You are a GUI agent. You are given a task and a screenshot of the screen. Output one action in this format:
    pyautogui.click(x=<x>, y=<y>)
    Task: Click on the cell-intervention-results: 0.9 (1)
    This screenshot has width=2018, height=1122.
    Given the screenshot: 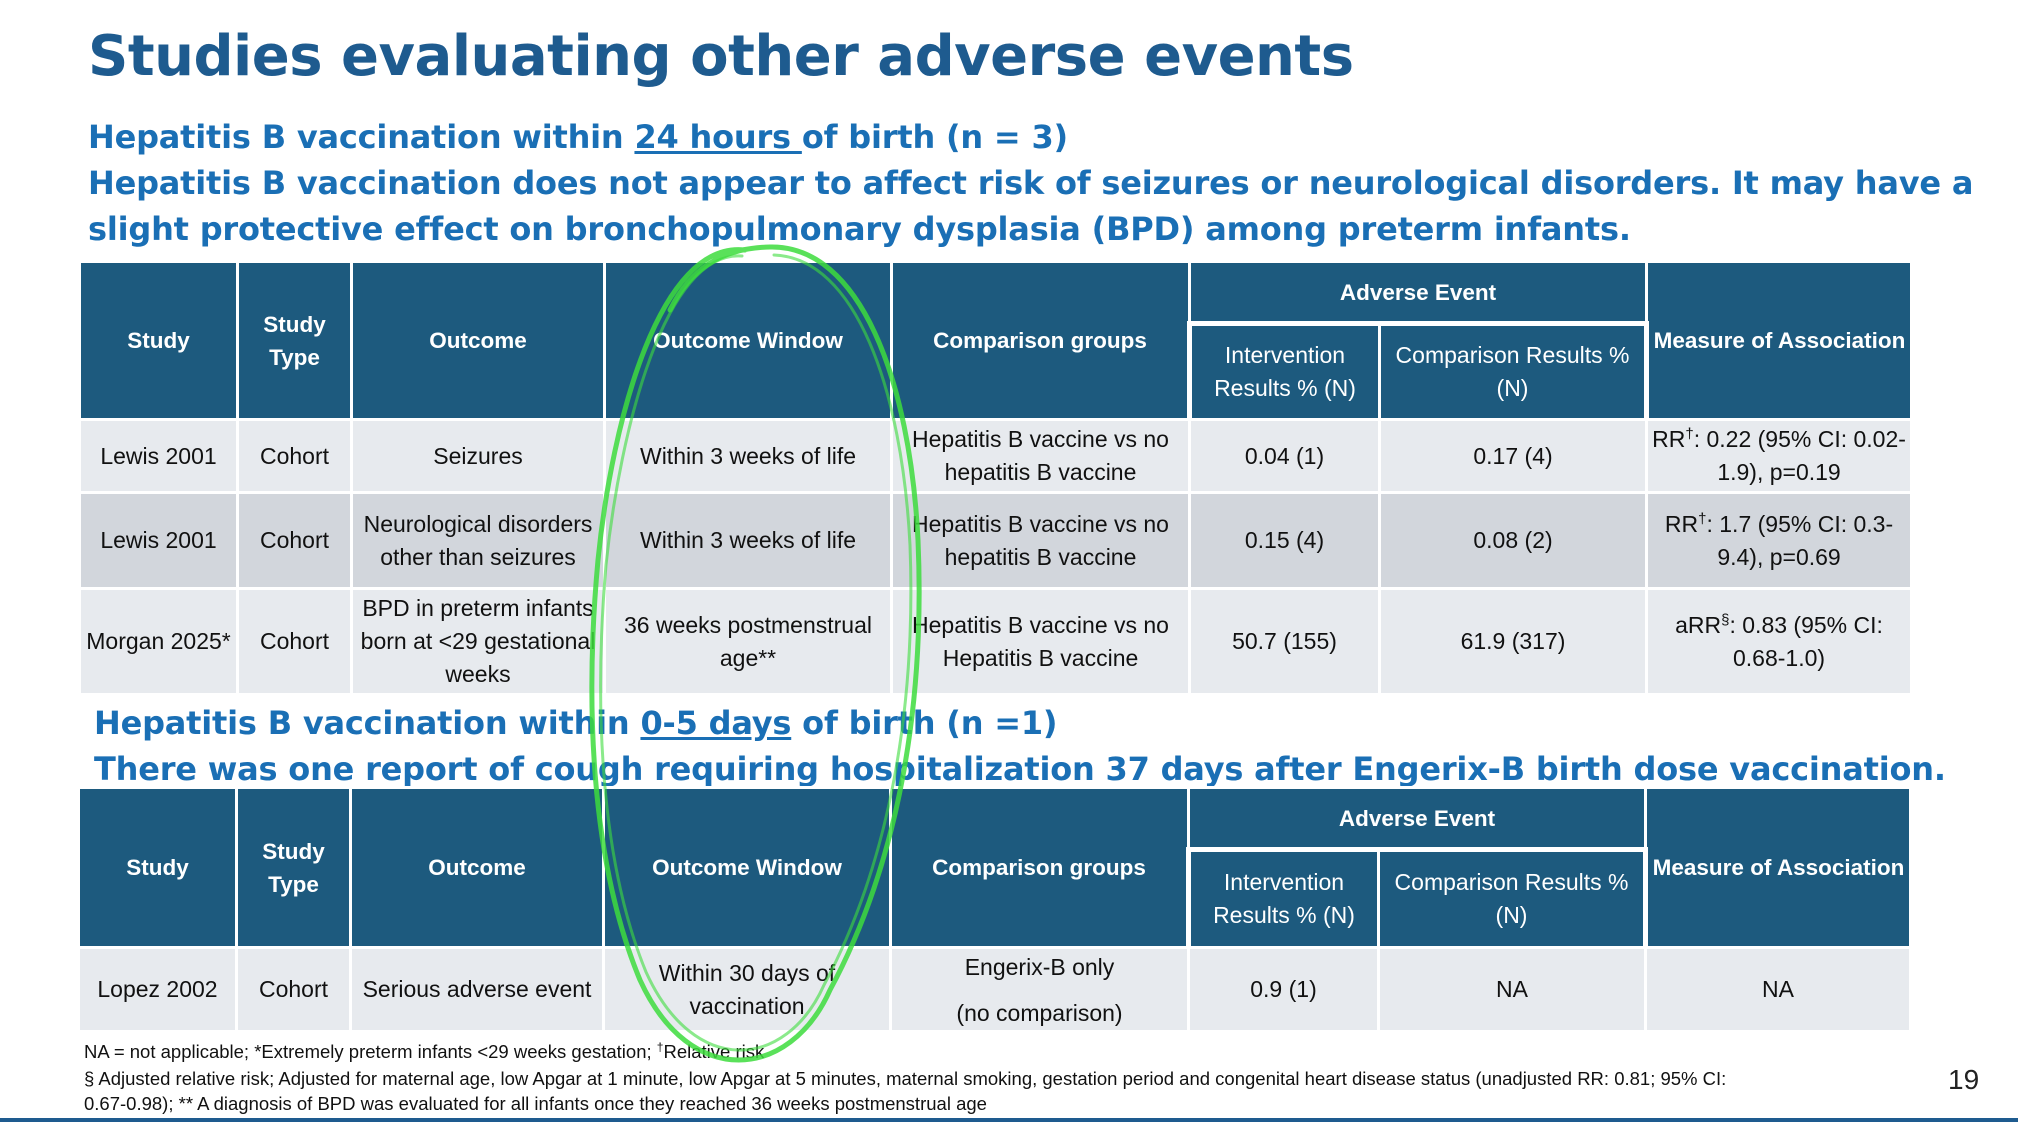 What is the action you would take?
    pyautogui.click(x=1283, y=989)
    